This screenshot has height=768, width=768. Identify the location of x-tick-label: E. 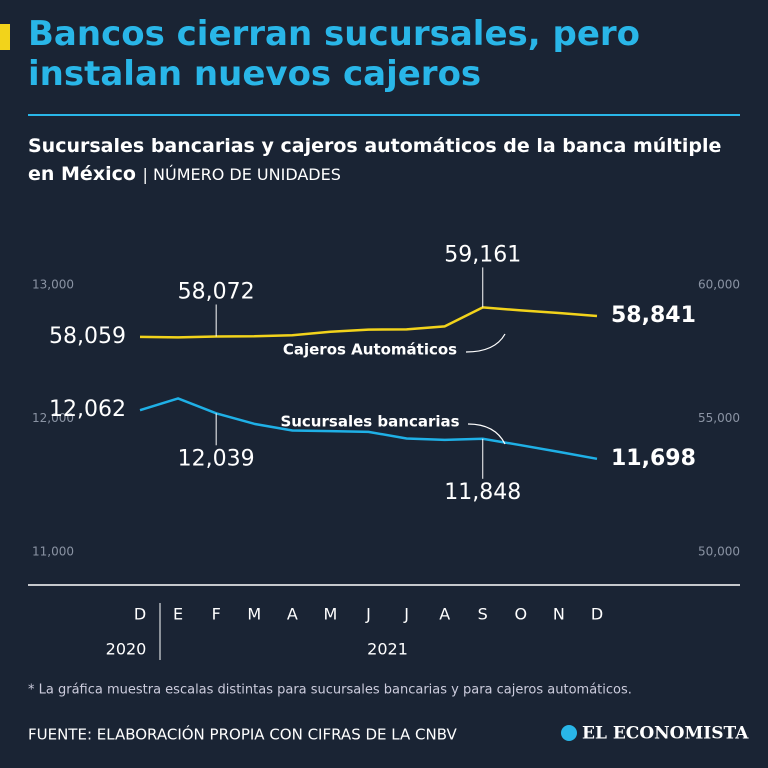
(178, 614).